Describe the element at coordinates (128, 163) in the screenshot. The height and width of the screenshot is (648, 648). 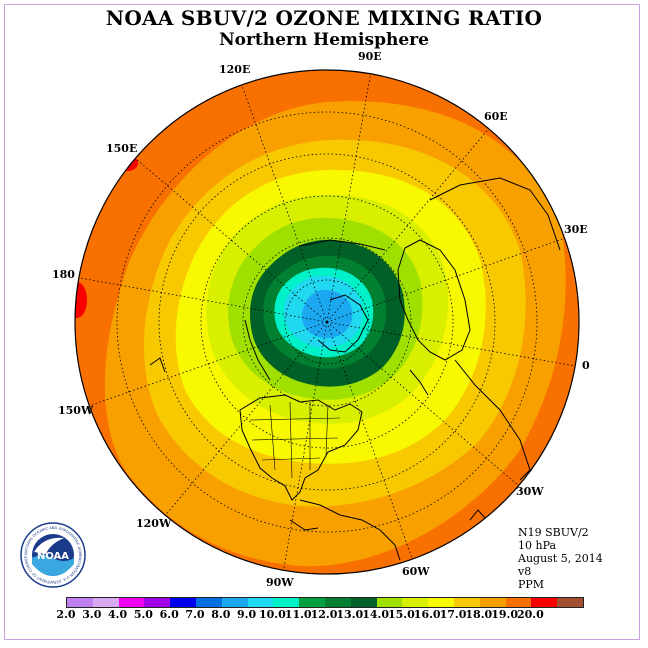
I see `contour-patch-18-19-northwest` at that location.